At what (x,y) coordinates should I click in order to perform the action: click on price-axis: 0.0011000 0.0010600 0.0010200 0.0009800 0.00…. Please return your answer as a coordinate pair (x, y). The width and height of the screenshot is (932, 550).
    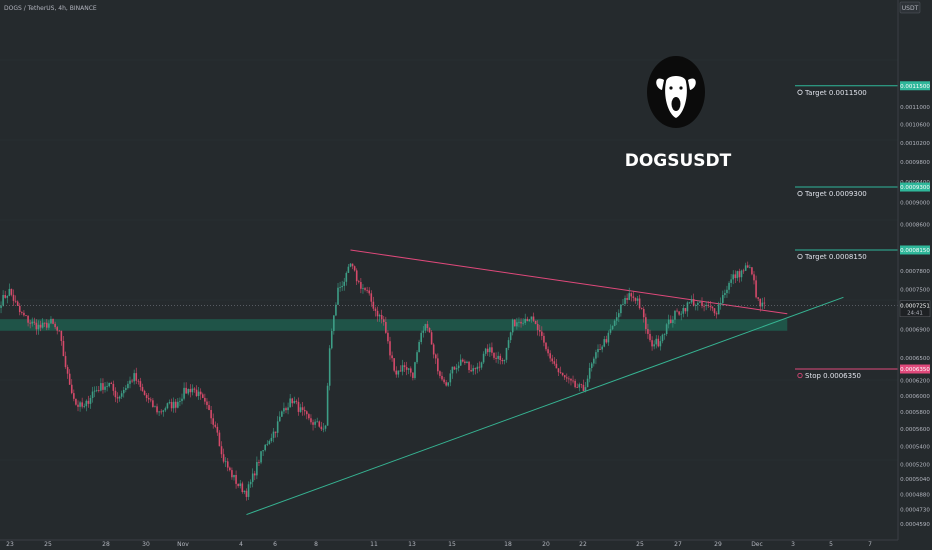
    Looking at the image, I should click on (915, 316).